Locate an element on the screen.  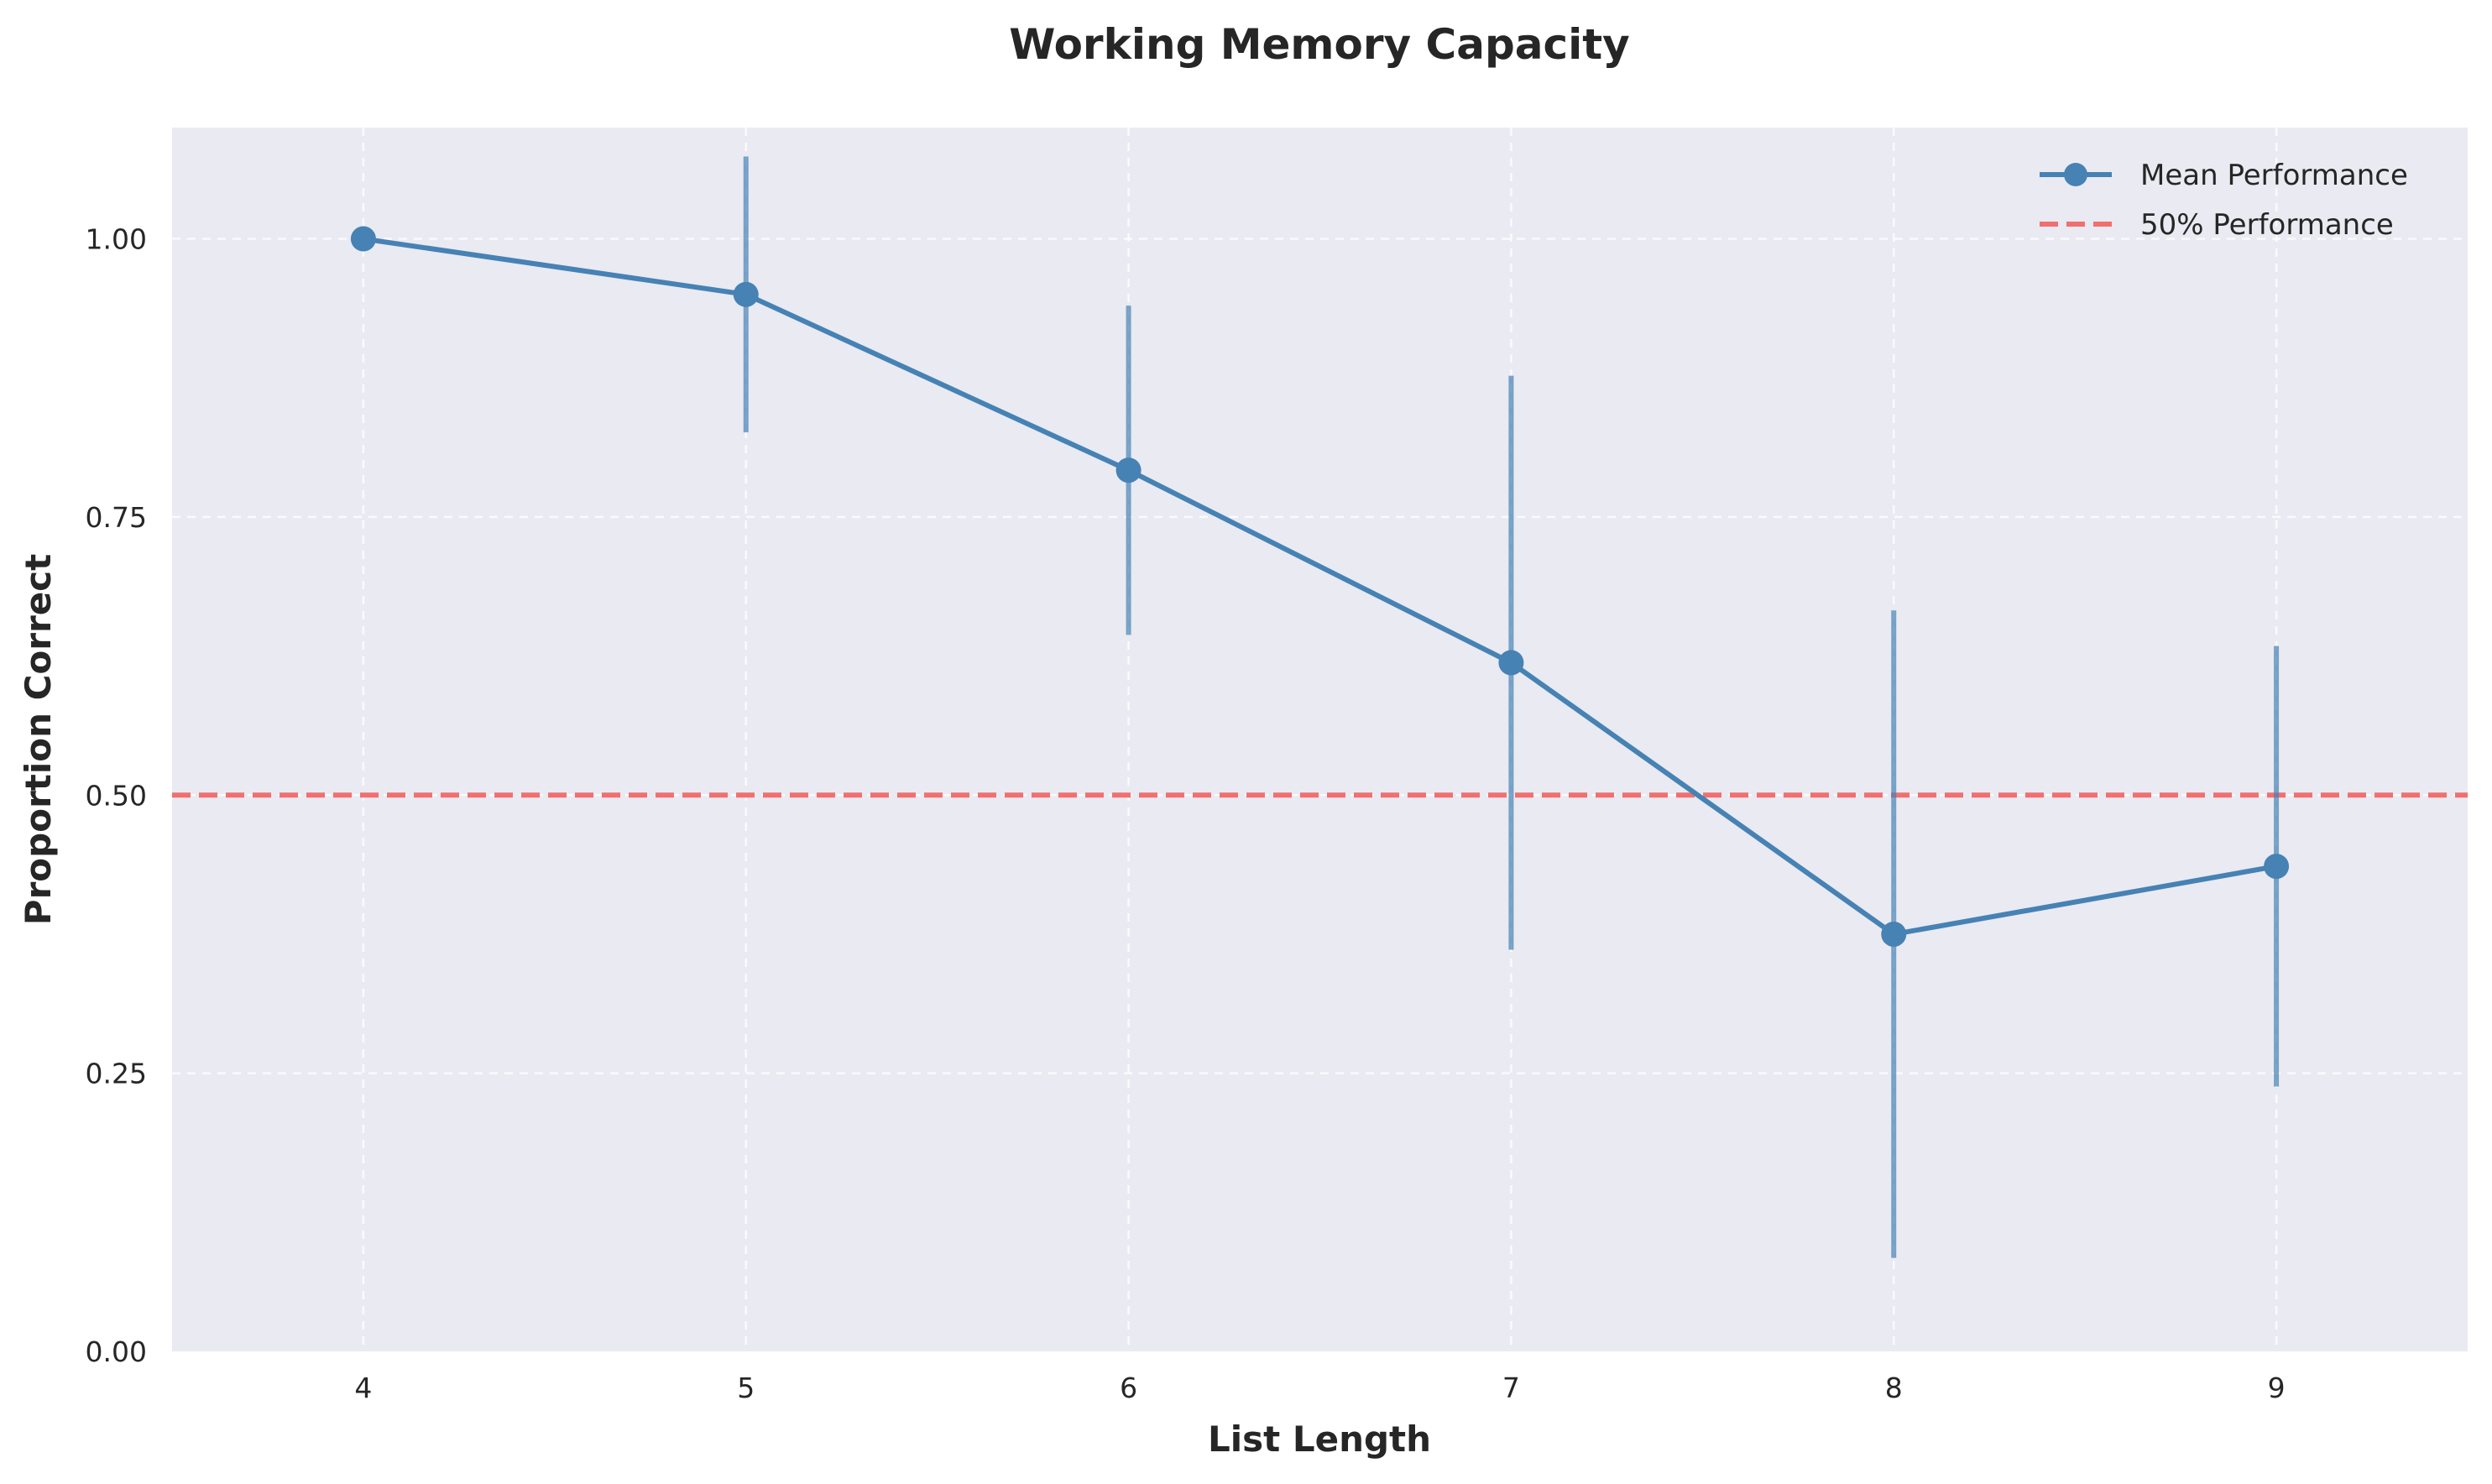
y-tick-label: 1.00 is located at coordinates (116, 239).